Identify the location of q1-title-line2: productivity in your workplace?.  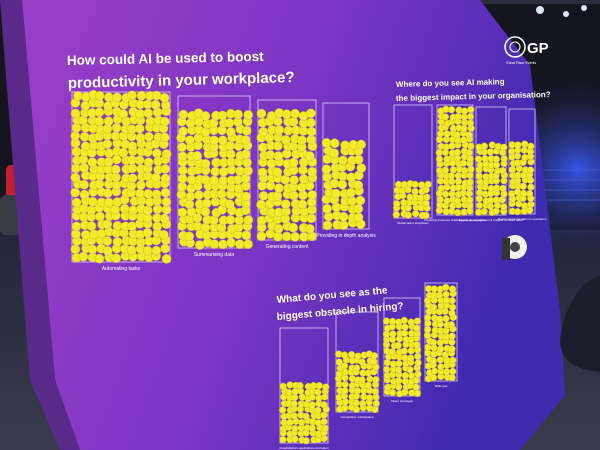
(181, 80).